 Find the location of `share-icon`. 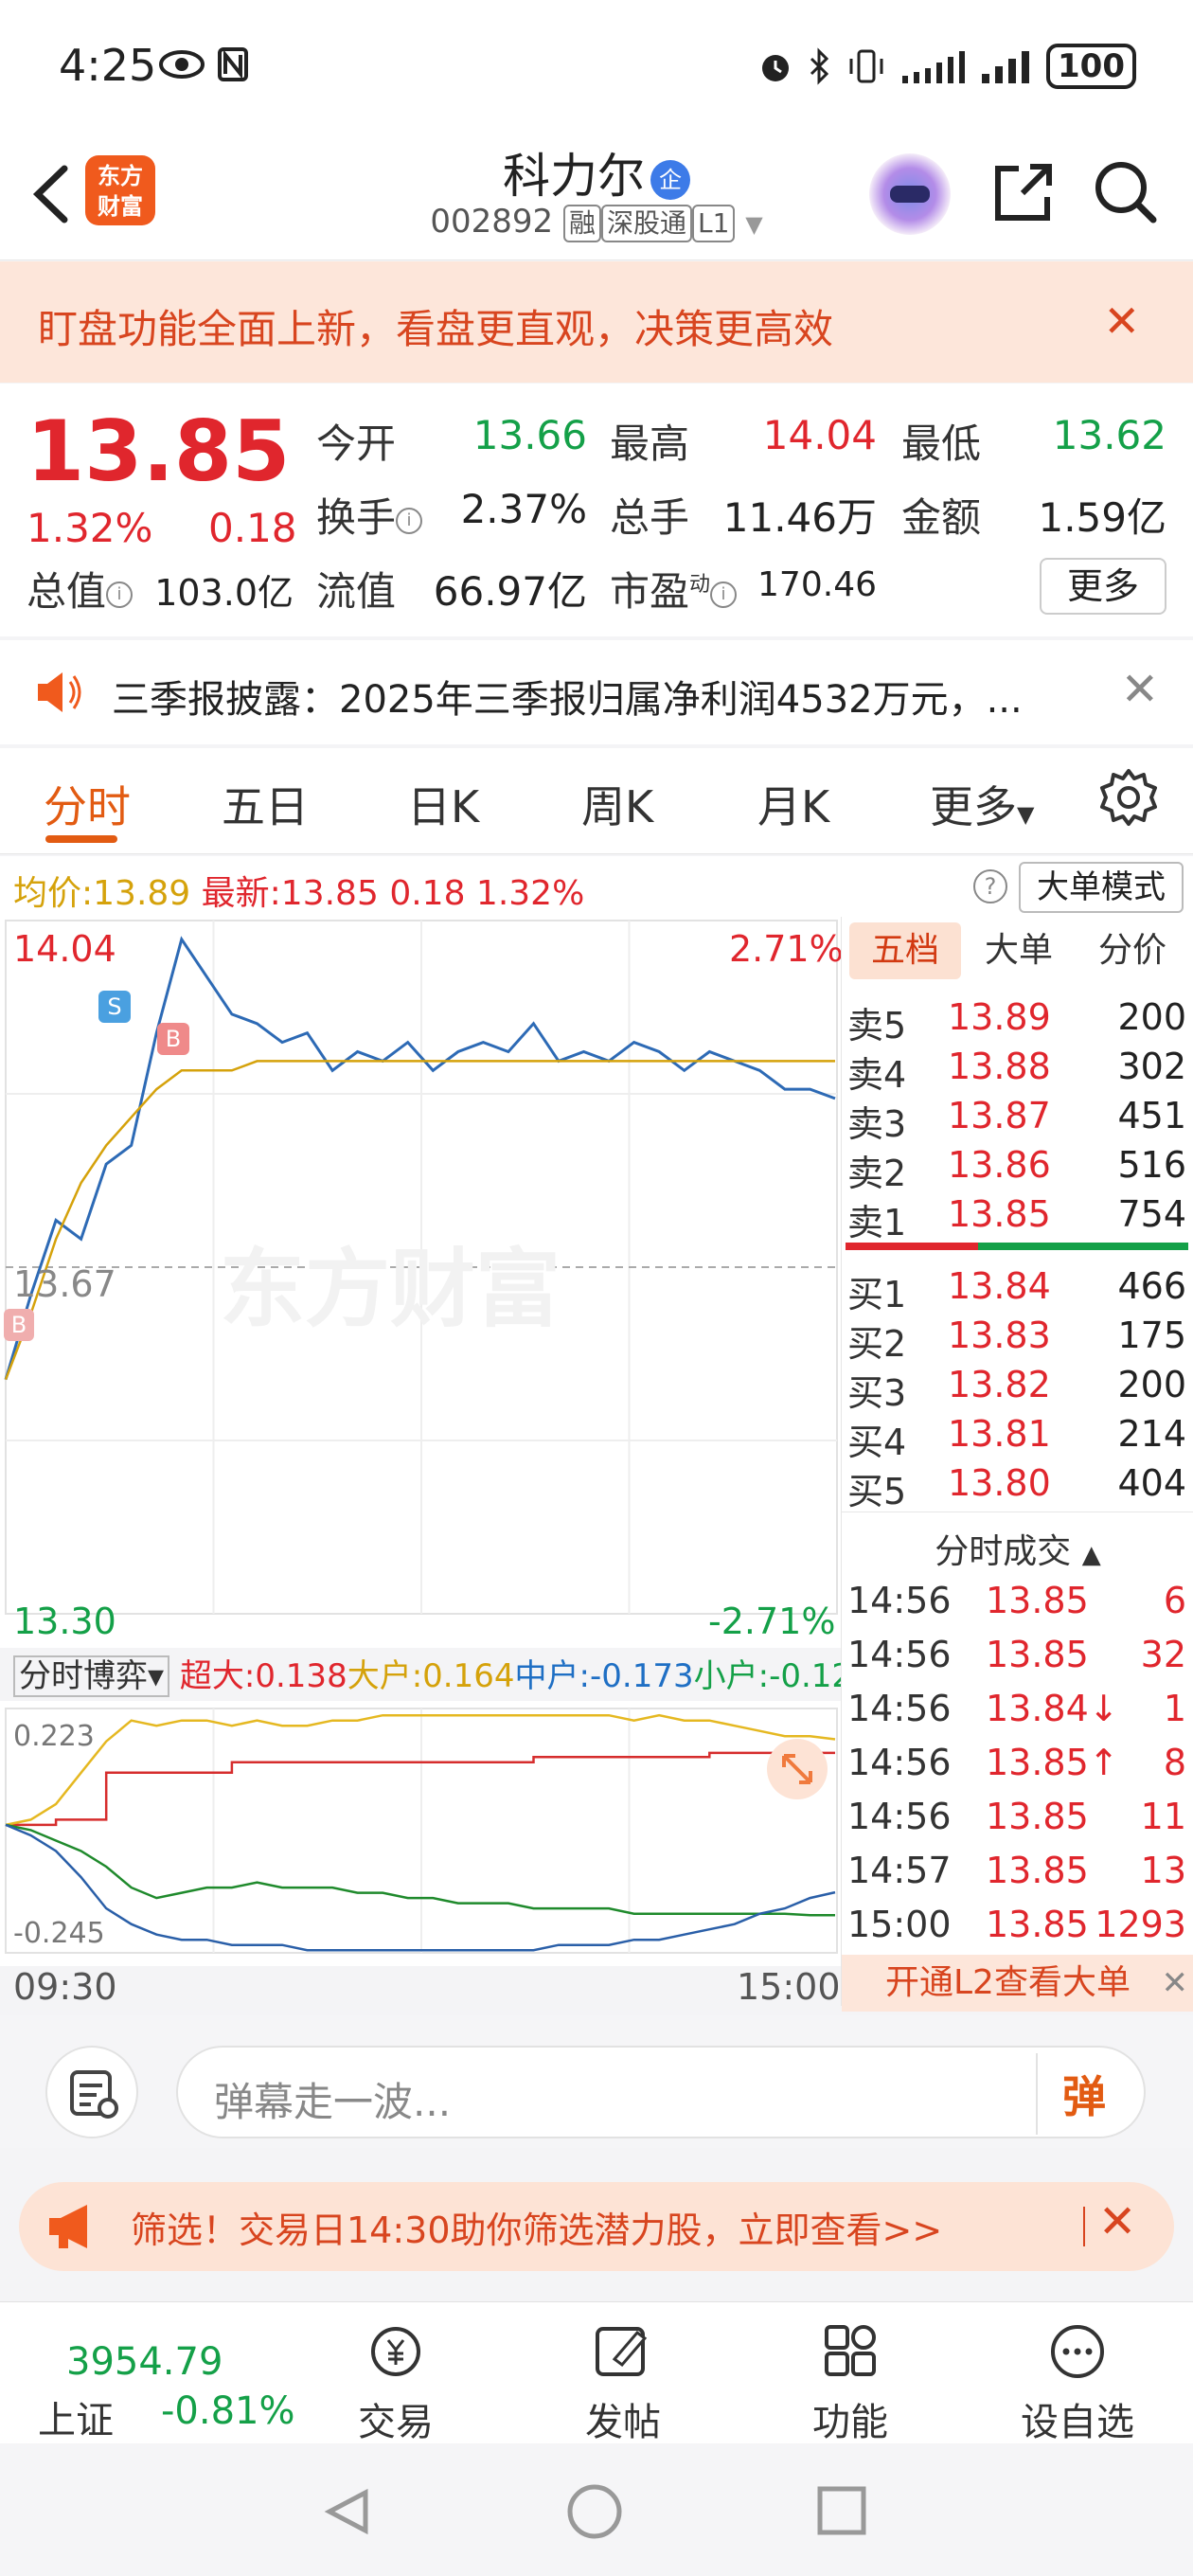

share-icon is located at coordinates (1023, 192).